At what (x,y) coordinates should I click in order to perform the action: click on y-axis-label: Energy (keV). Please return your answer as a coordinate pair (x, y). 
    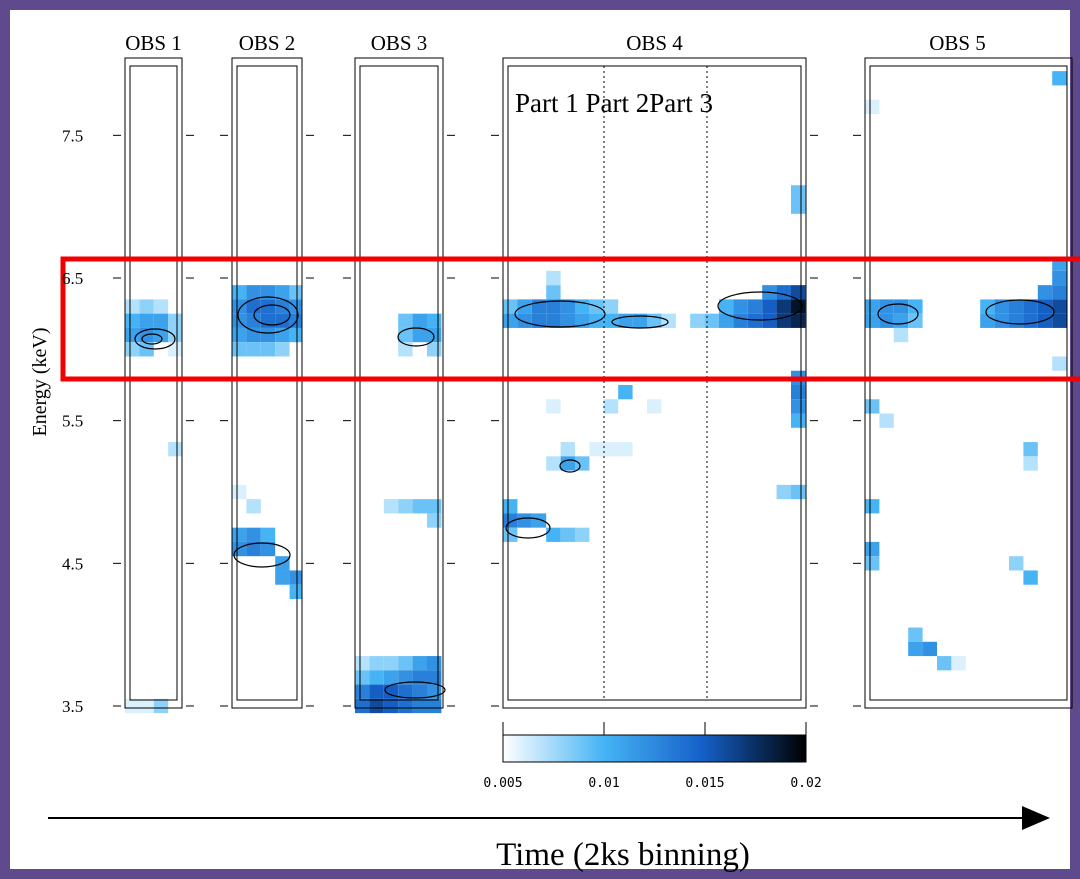
    Looking at the image, I should click on (40, 381).